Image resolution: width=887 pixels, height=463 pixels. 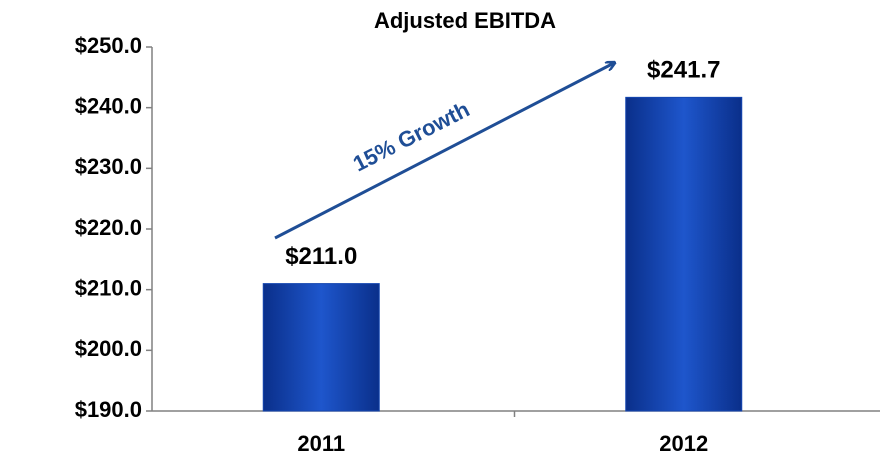 What do you see at coordinates (108, 227) in the screenshot?
I see `y-tick-label: $220.0` at bounding box center [108, 227].